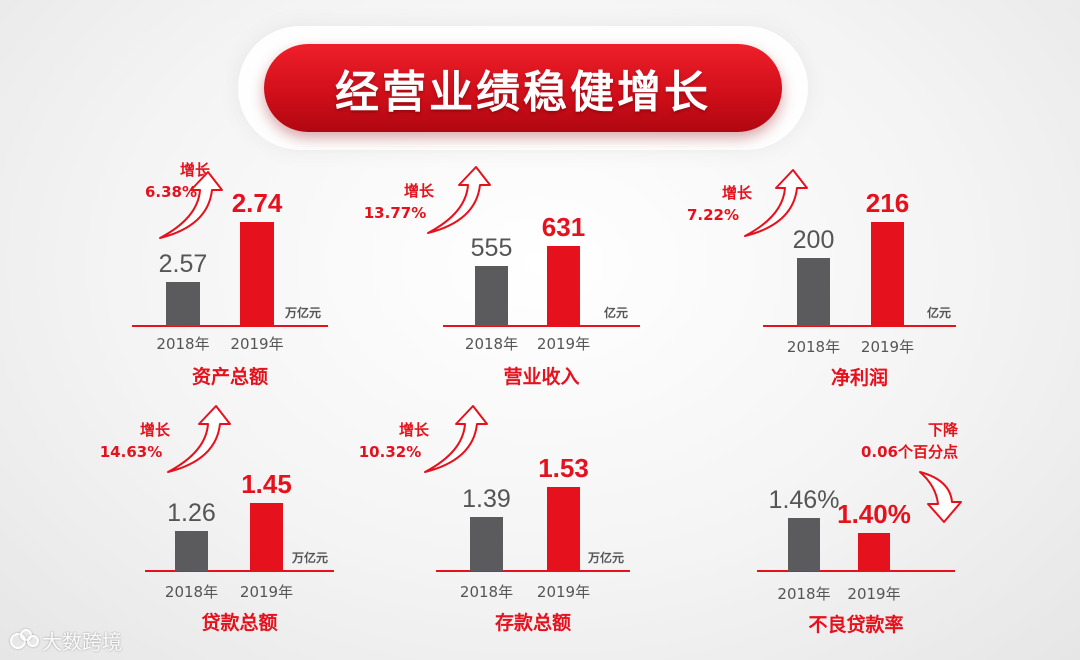 This screenshot has height=660, width=1080. What do you see at coordinates (230, 376) in the screenshot?
I see `panel-1-title: 资产总额` at bounding box center [230, 376].